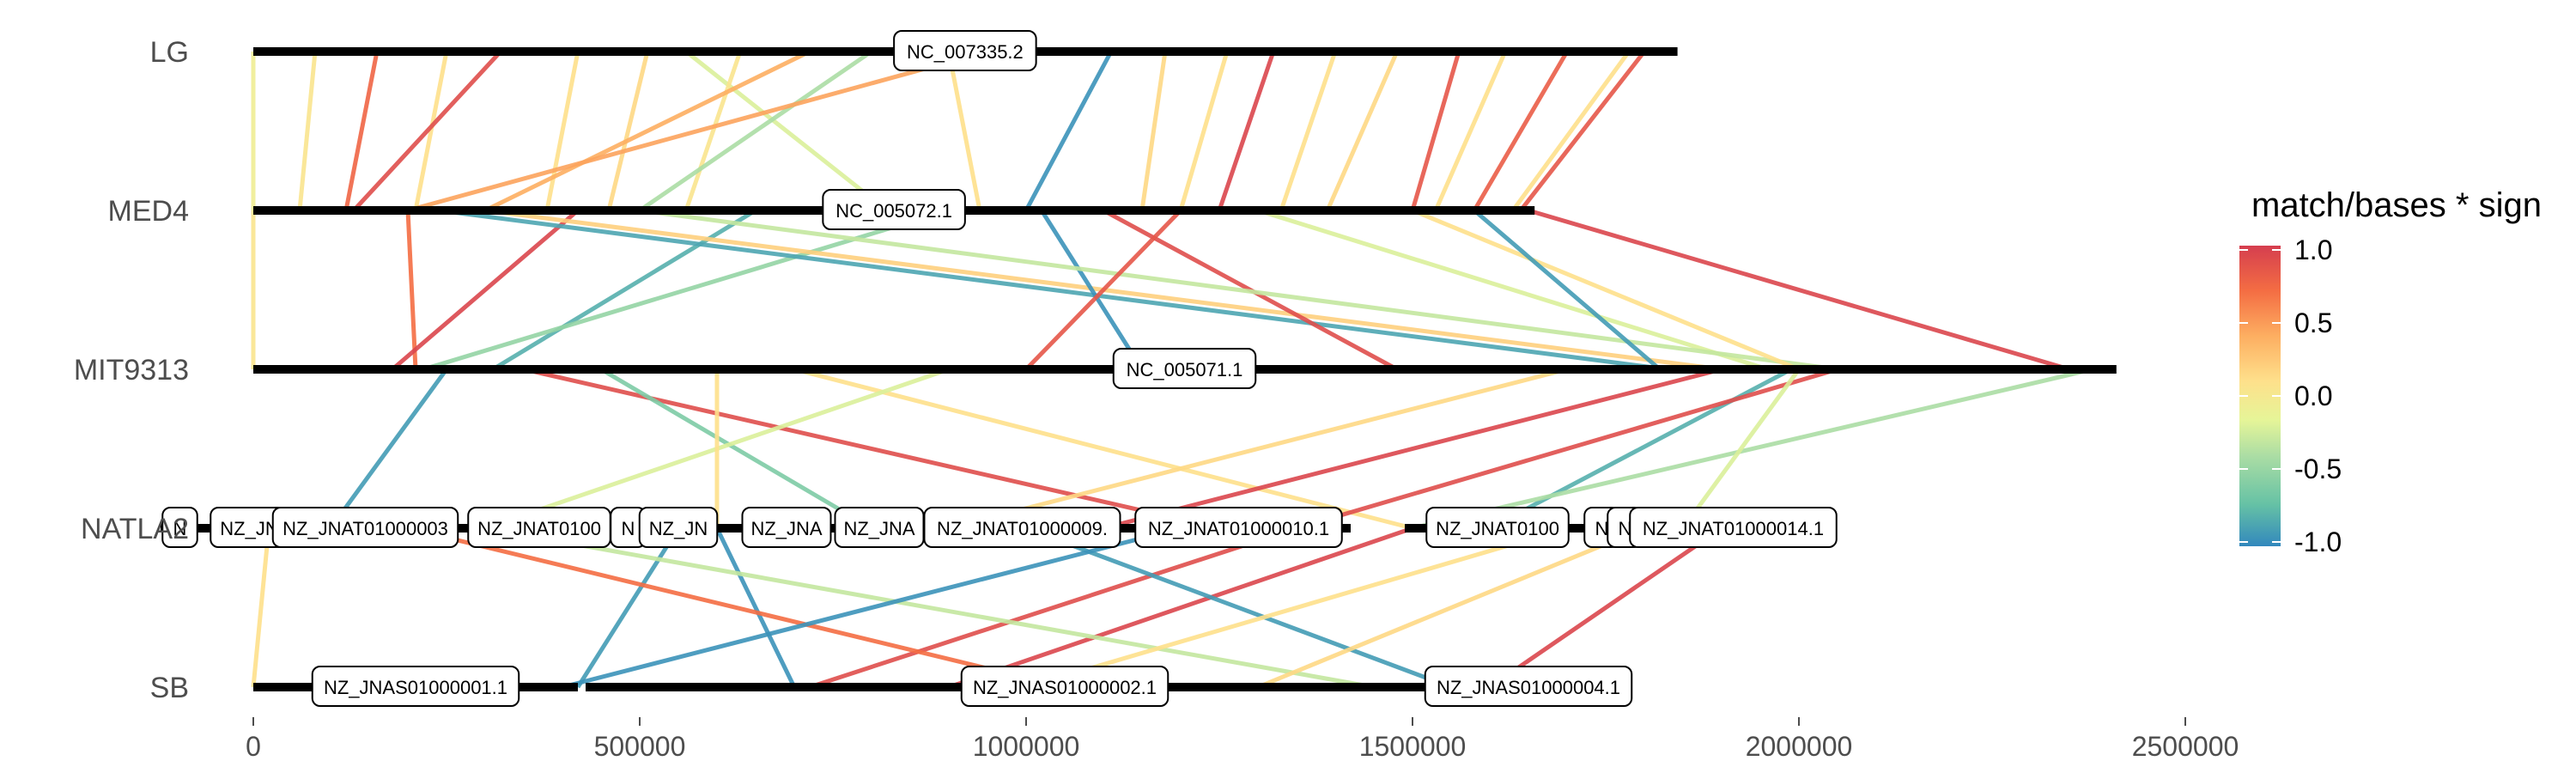  I want to click on sequence-tag: NZ_JNAS01000001.1, so click(415, 686).